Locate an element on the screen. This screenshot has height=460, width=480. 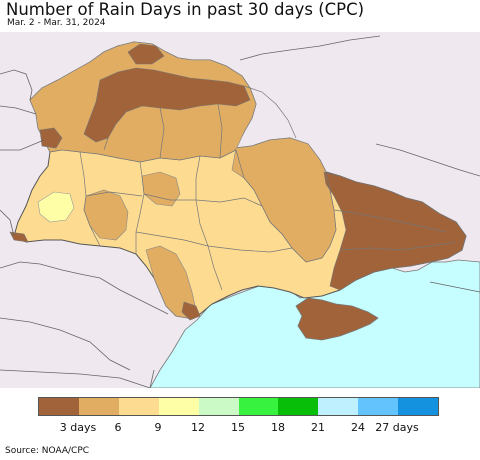
region-dark-odesa is located at coordinates (191, 311).